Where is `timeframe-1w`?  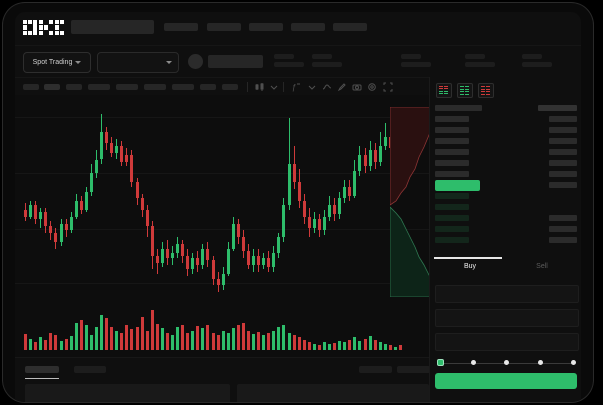 timeframe-1w is located at coordinates (183, 87).